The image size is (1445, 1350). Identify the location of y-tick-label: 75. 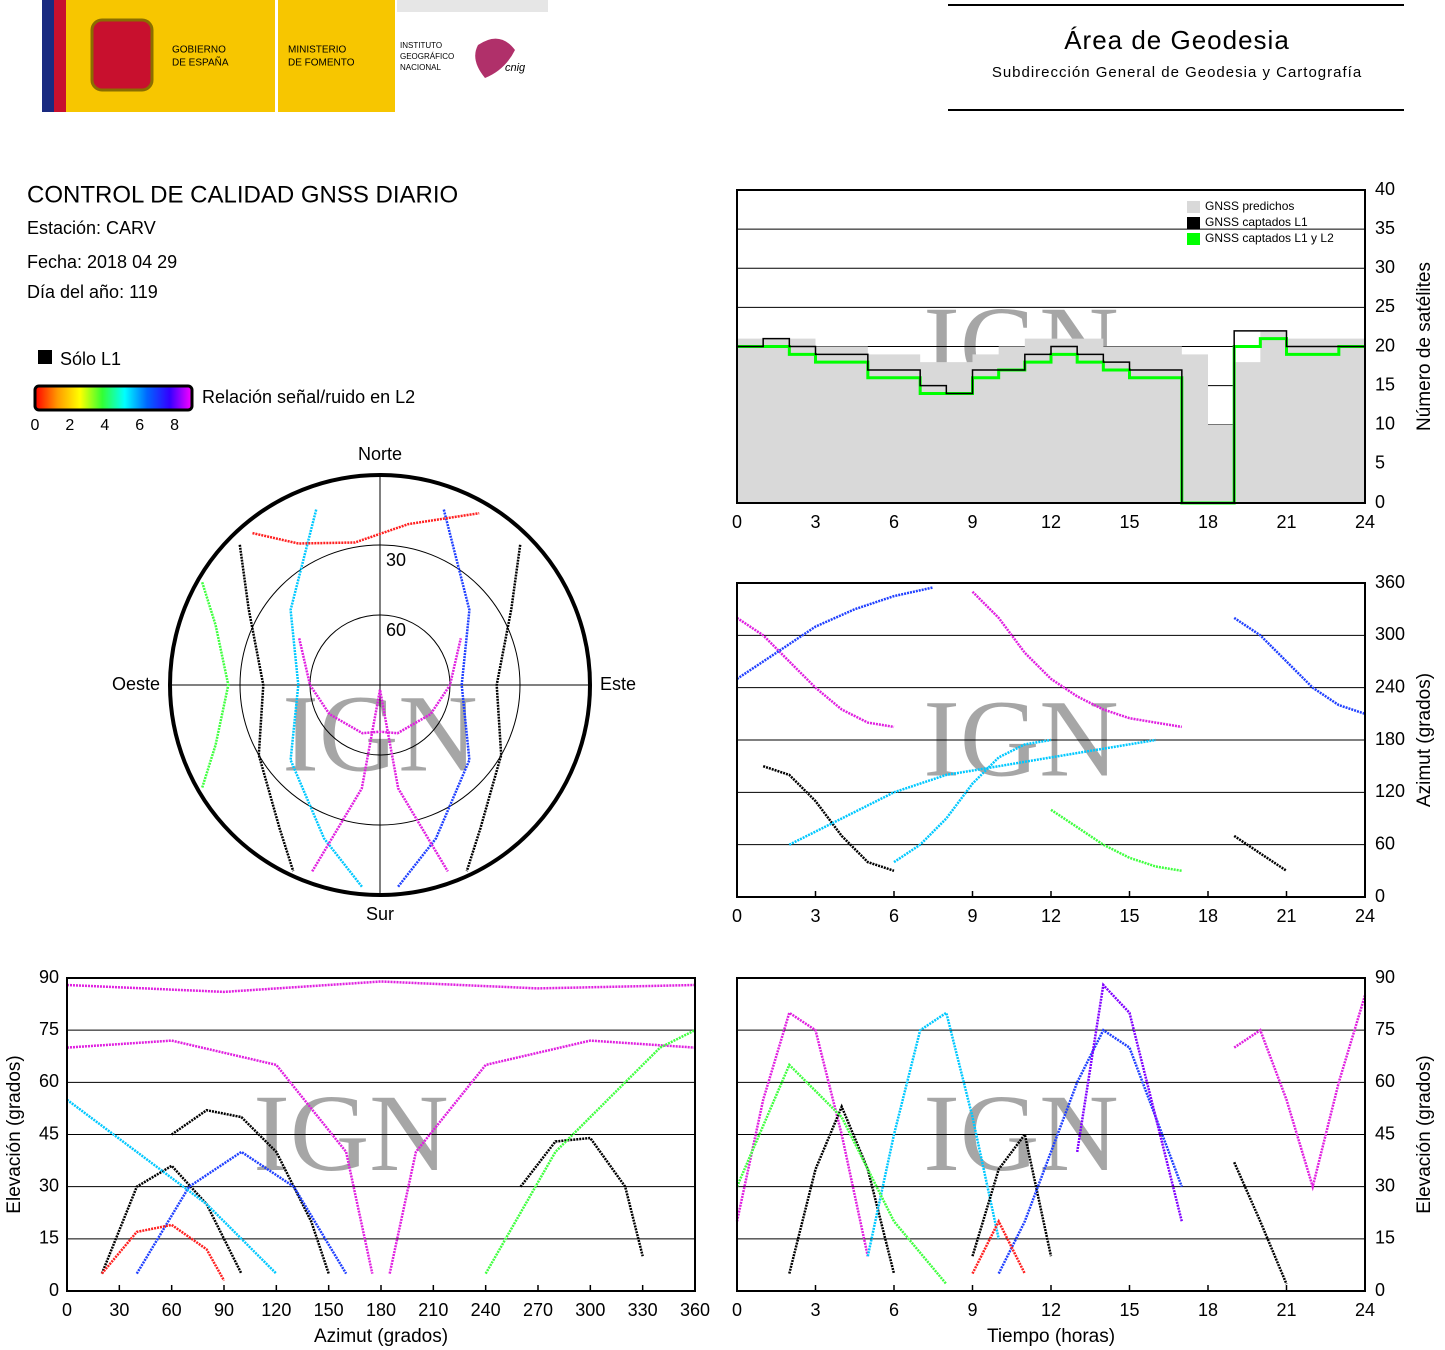
(1385, 1029).